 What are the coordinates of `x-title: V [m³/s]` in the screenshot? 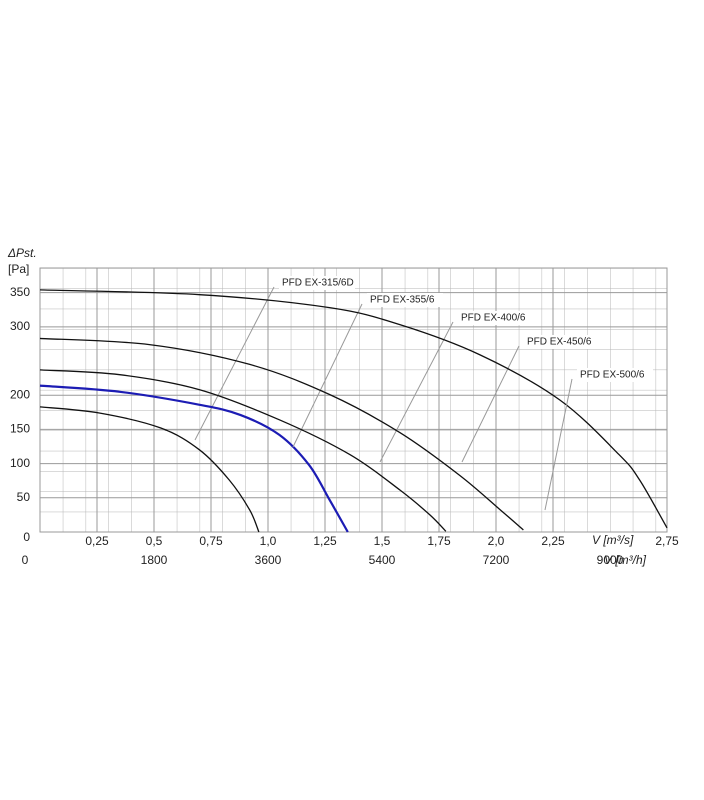 It's located at (613, 540).